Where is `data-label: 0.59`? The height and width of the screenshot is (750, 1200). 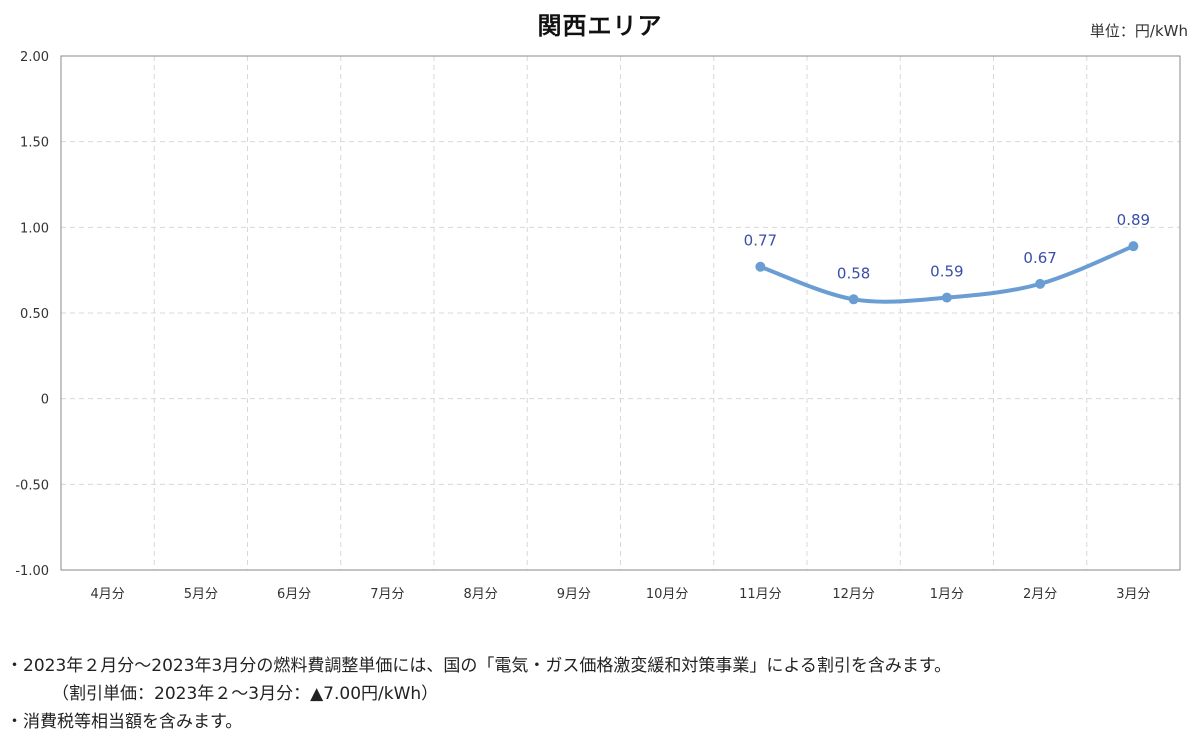
data-label: 0.59 is located at coordinates (946, 272).